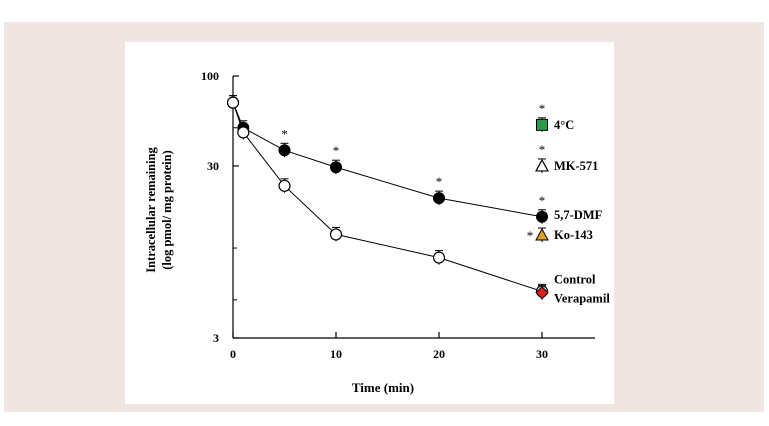  Describe the element at coordinates (542, 200) in the screenshot. I see `significance-star-5-7-dmf-5: *` at that location.